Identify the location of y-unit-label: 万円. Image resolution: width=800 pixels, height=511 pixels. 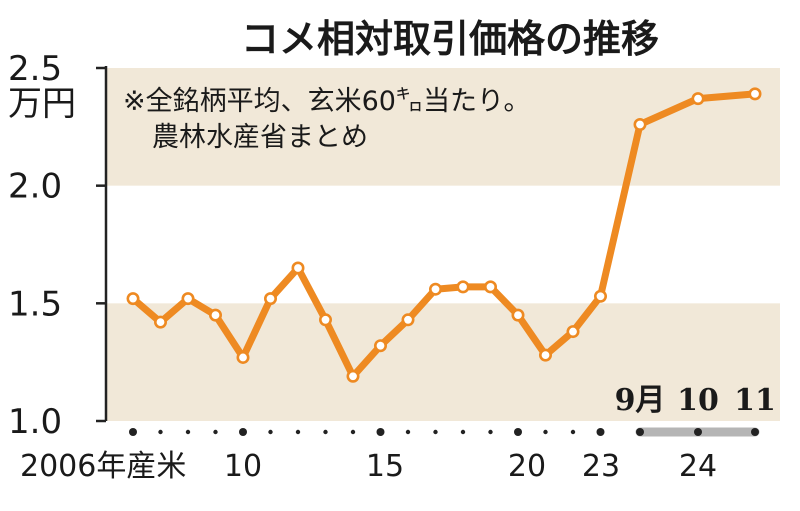
(42, 104).